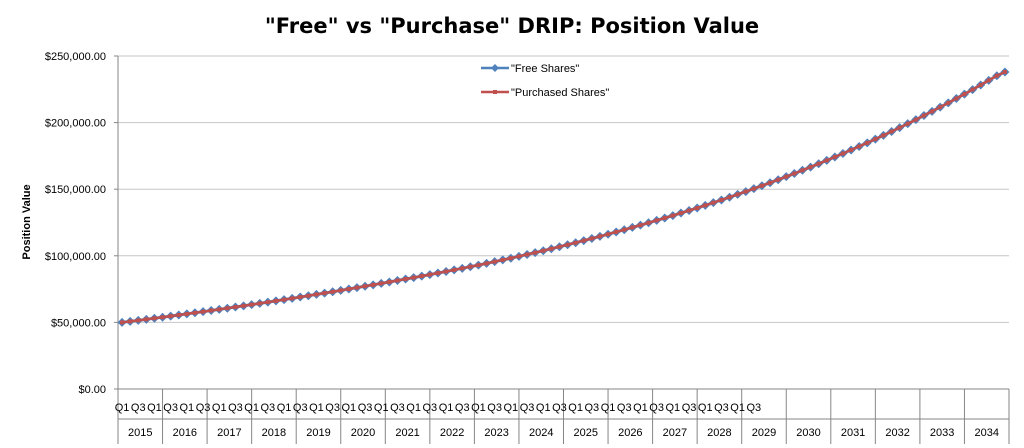 The image size is (1024, 448). Describe the element at coordinates (229, 433) in the screenshot. I see `year-tick-label: 2017` at that location.